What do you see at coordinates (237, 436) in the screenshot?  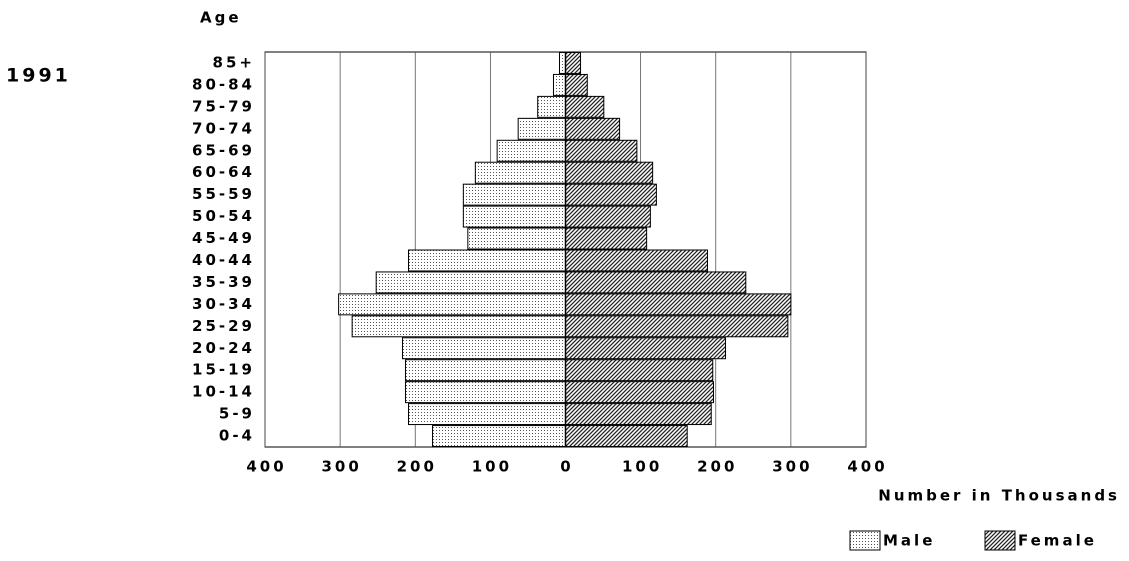 I see `y-tick-label: 0-4` at bounding box center [237, 436].